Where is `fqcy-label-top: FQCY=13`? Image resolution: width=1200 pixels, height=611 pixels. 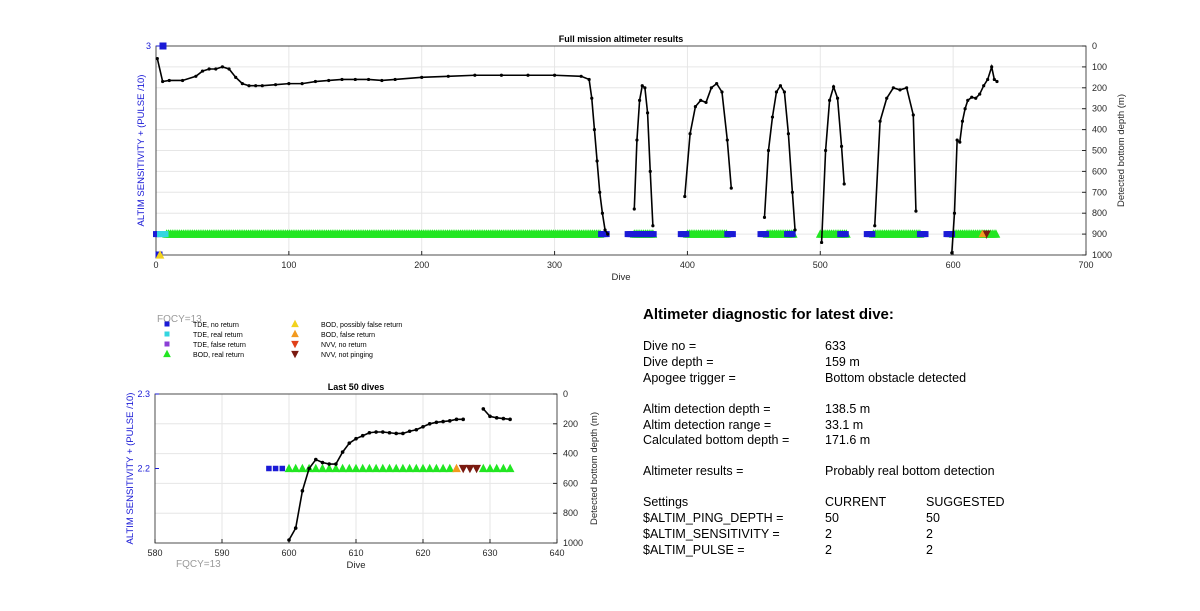 fqcy-label-top: FQCY=13 is located at coordinates (179, 319).